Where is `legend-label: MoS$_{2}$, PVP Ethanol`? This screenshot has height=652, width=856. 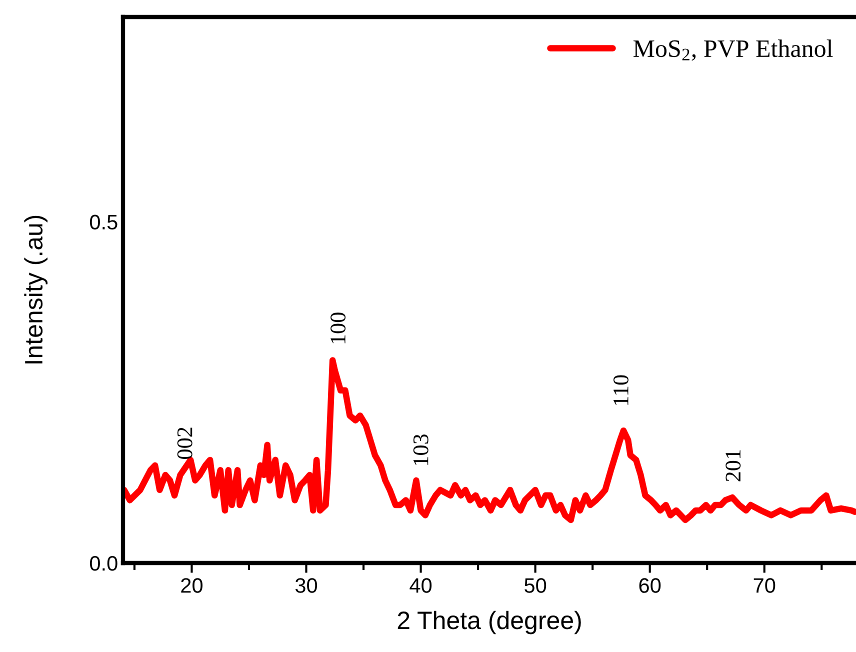 legend-label: MoS$_{2}$, PVP Ethanol is located at coordinates (733, 50).